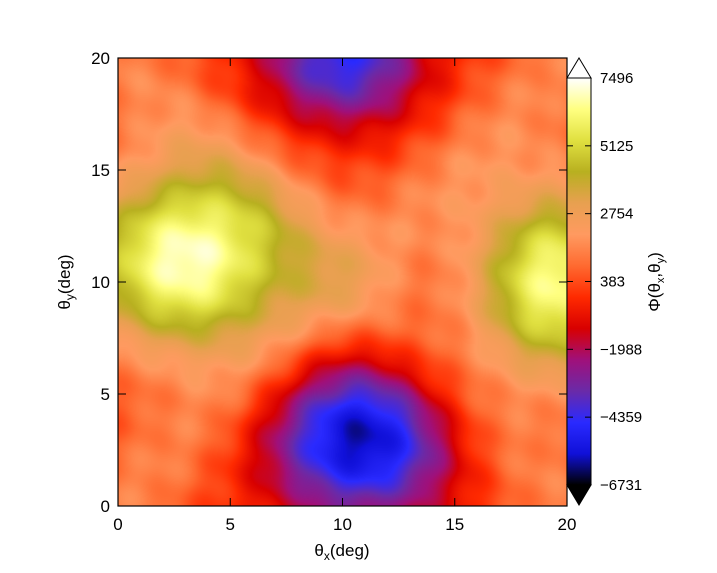 The height and width of the screenshot is (573, 717). Describe the element at coordinates (105, 506) in the screenshot. I see `y-tick-label: 0` at that location.